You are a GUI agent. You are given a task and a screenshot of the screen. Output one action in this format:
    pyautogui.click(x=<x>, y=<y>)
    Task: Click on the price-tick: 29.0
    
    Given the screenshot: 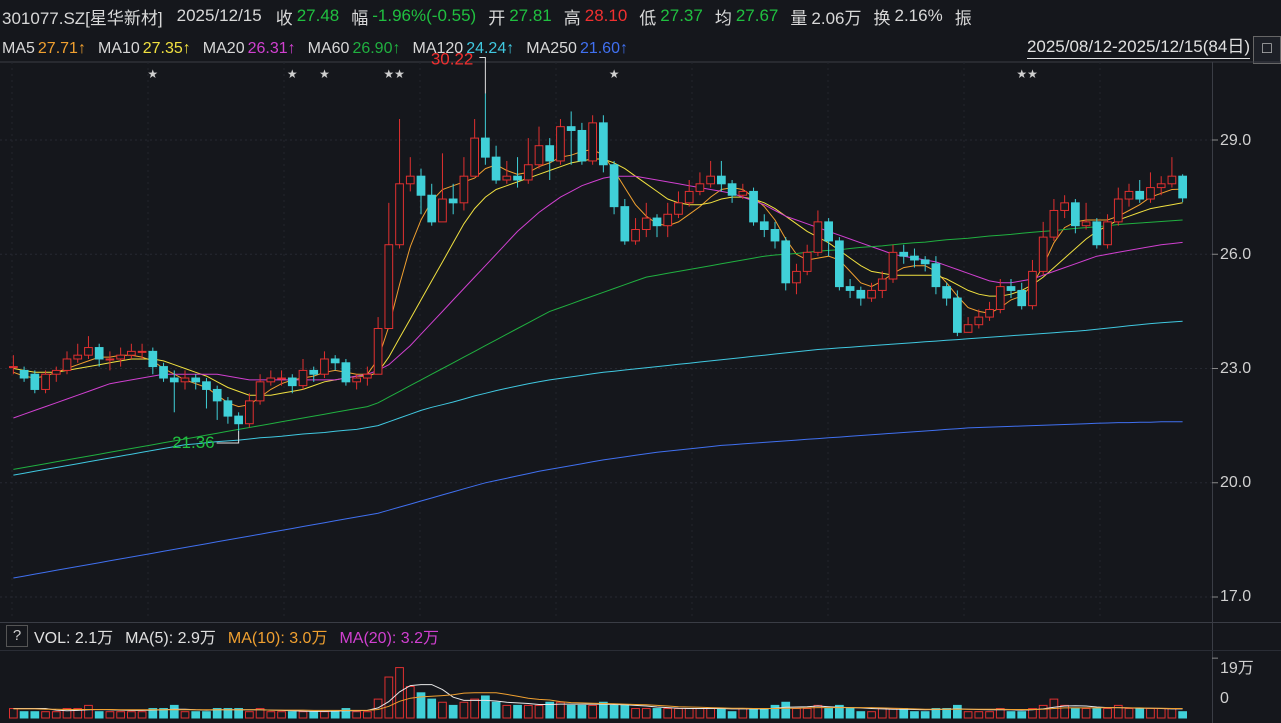 What is the action you would take?
    pyautogui.click(x=1236, y=140)
    